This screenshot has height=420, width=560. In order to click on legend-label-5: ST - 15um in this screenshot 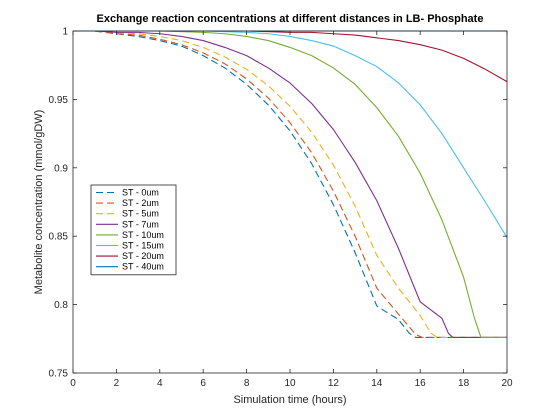, I will do `click(143, 246)`.